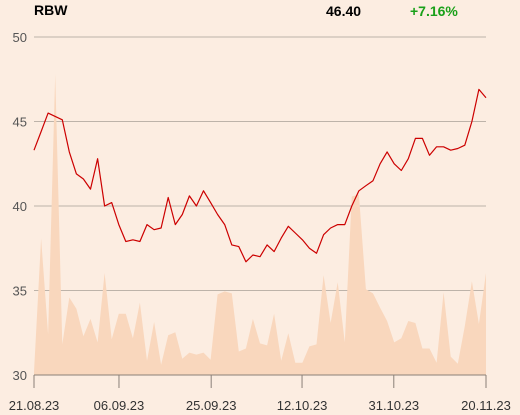 The image size is (520, 415). What do you see at coordinates (302, 405) in the screenshot?
I see `x-tick-label: 12.10.23` at bounding box center [302, 405].